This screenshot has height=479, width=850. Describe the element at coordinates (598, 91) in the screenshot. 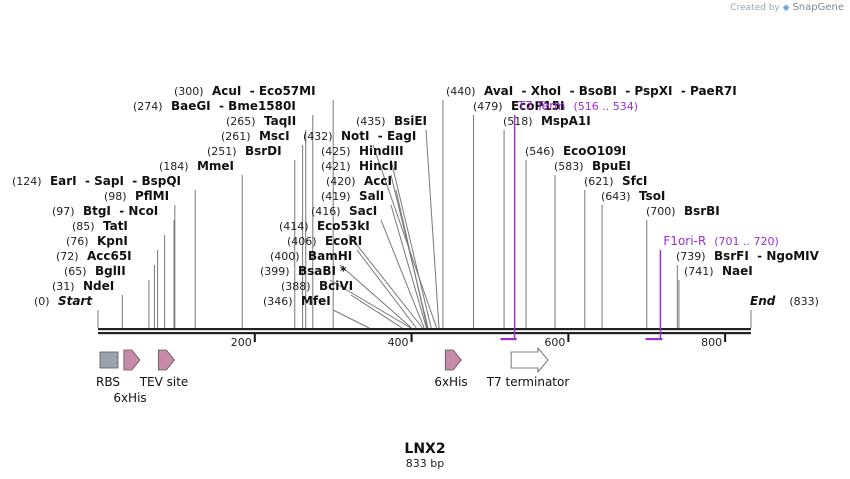

I see `enzyme-name: BsoBI` at that location.